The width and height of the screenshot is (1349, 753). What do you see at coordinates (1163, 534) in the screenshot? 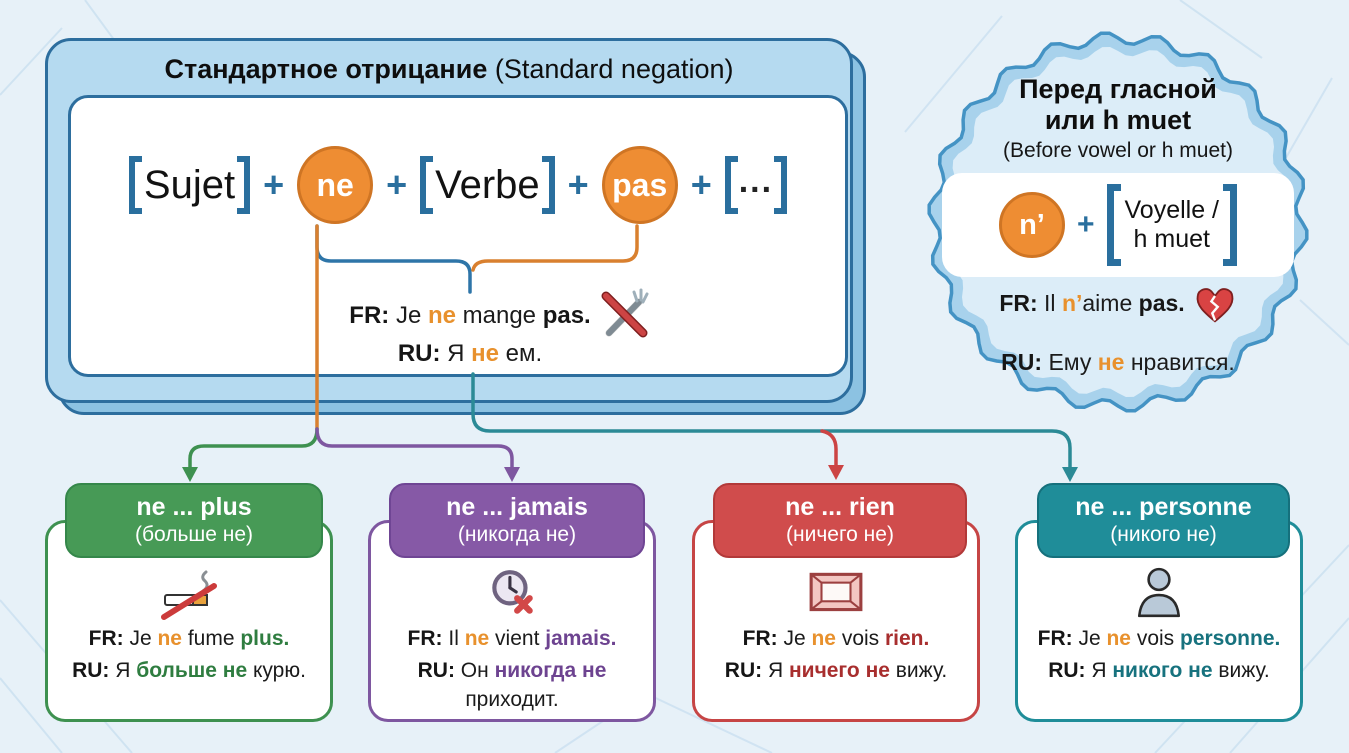
I see `card-subtitle: (никого не)` at bounding box center [1163, 534].